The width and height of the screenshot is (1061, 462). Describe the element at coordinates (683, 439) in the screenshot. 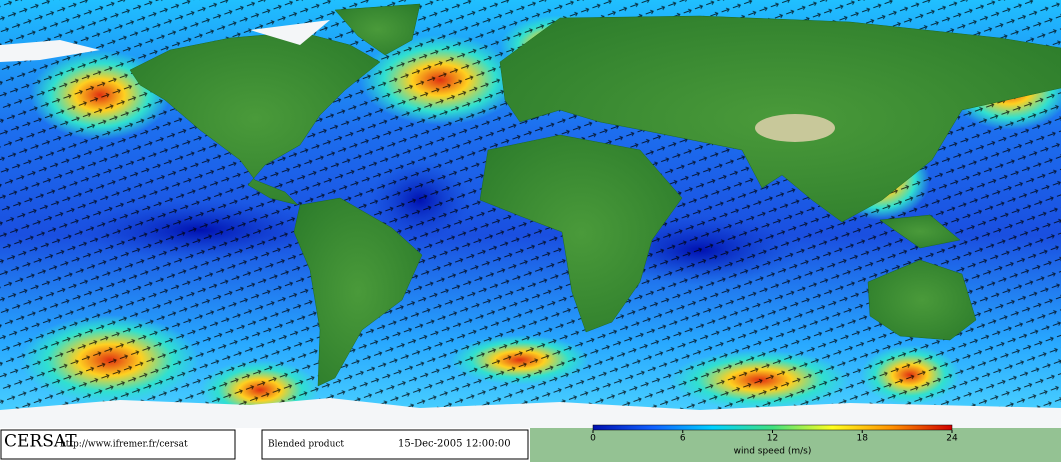

I see `colorbar-tick-label: 6` at that location.